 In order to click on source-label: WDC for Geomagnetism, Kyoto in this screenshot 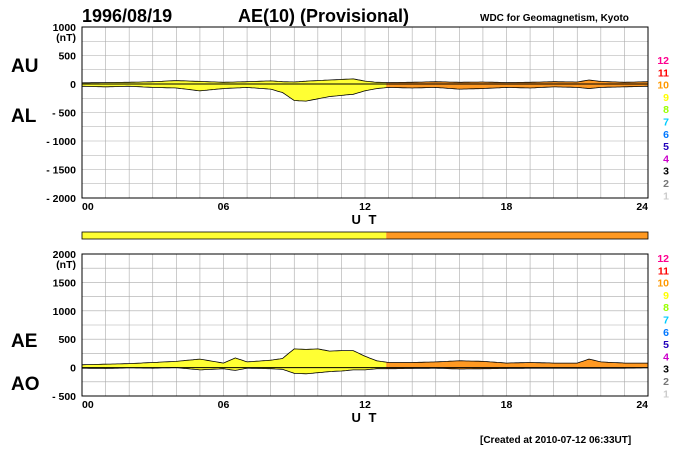, I will do `click(554, 18)`.